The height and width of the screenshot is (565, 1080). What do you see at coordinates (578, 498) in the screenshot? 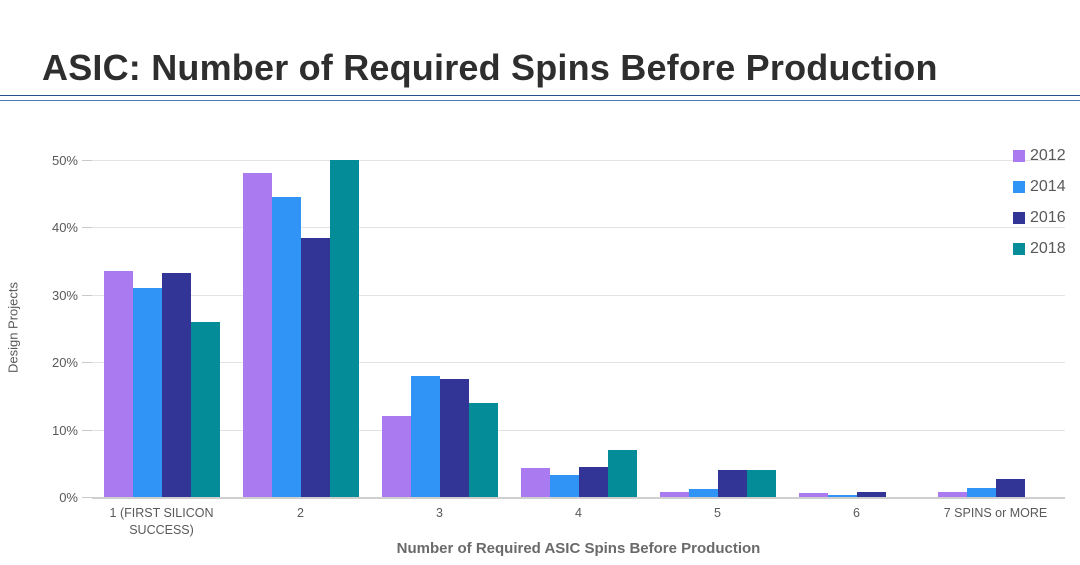
I see `x-axis-line` at bounding box center [578, 498].